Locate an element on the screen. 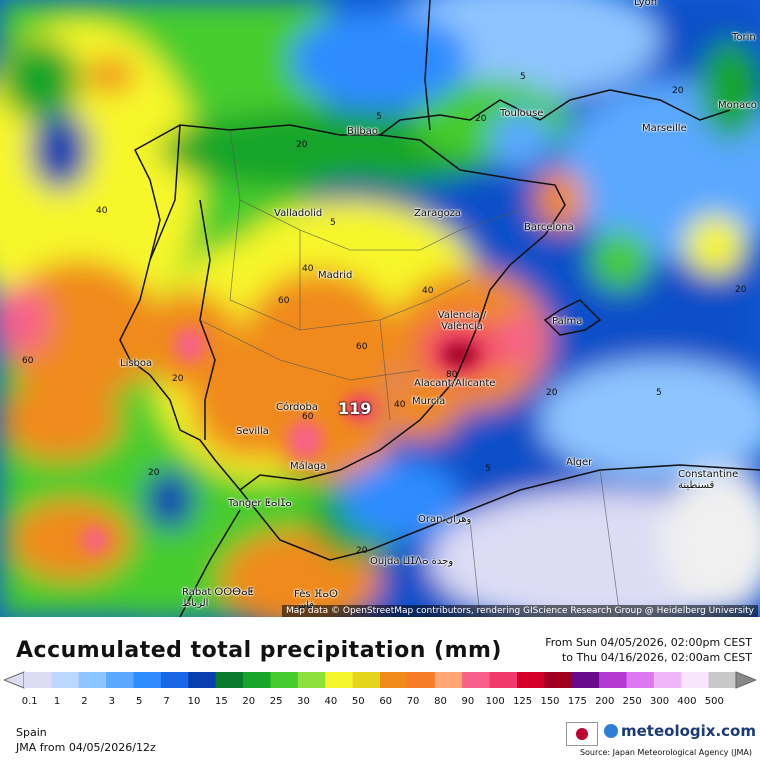  brand-name: meteologix.com is located at coordinates (688, 731).